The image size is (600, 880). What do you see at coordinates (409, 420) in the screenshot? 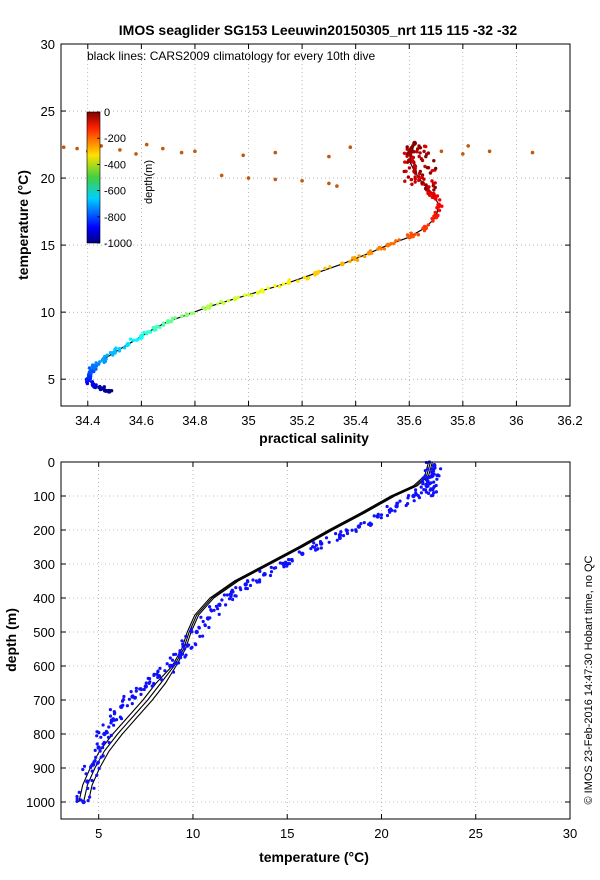
I see `chart1-x-tick-label: 35.6` at bounding box center [409, 420].